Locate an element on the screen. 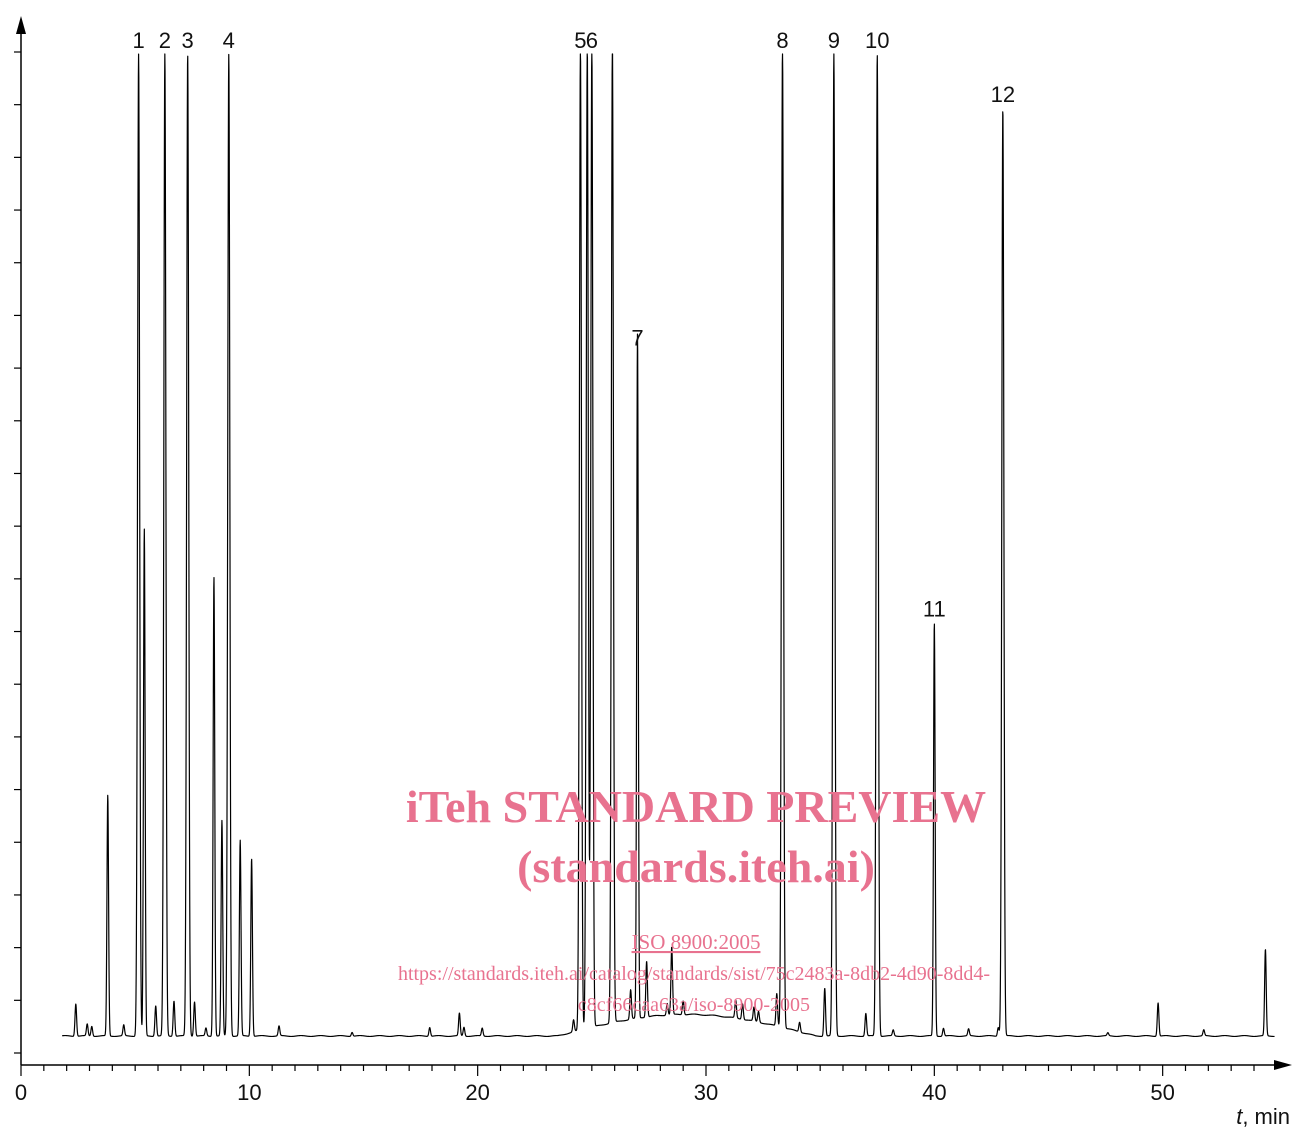 Image resolution: width=1293 pixels, height=1129 pixels. watermark-title: iTeh STANDARD PREVIEW is located at coordinates (696, 806).